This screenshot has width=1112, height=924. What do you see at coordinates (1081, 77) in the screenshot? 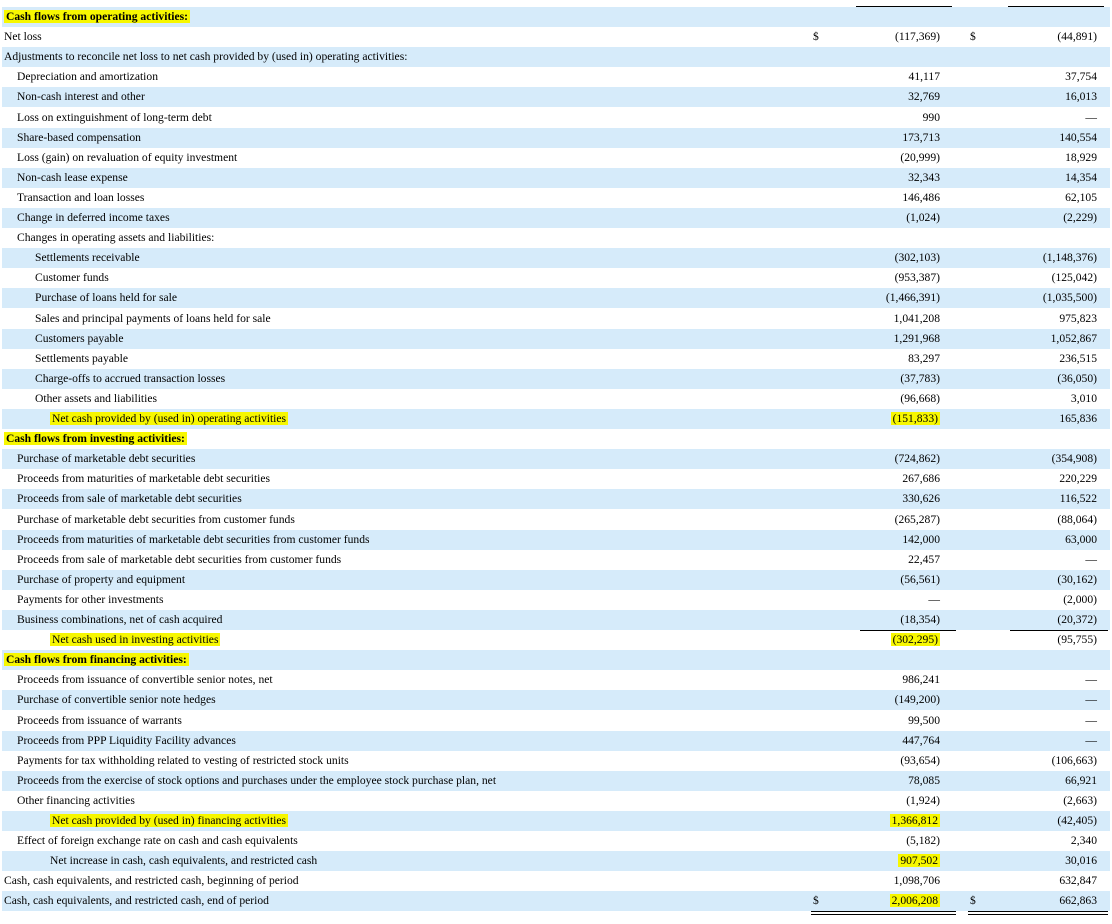
I see `value-2019-text: 37,754` at bounding box center [1081, 77].